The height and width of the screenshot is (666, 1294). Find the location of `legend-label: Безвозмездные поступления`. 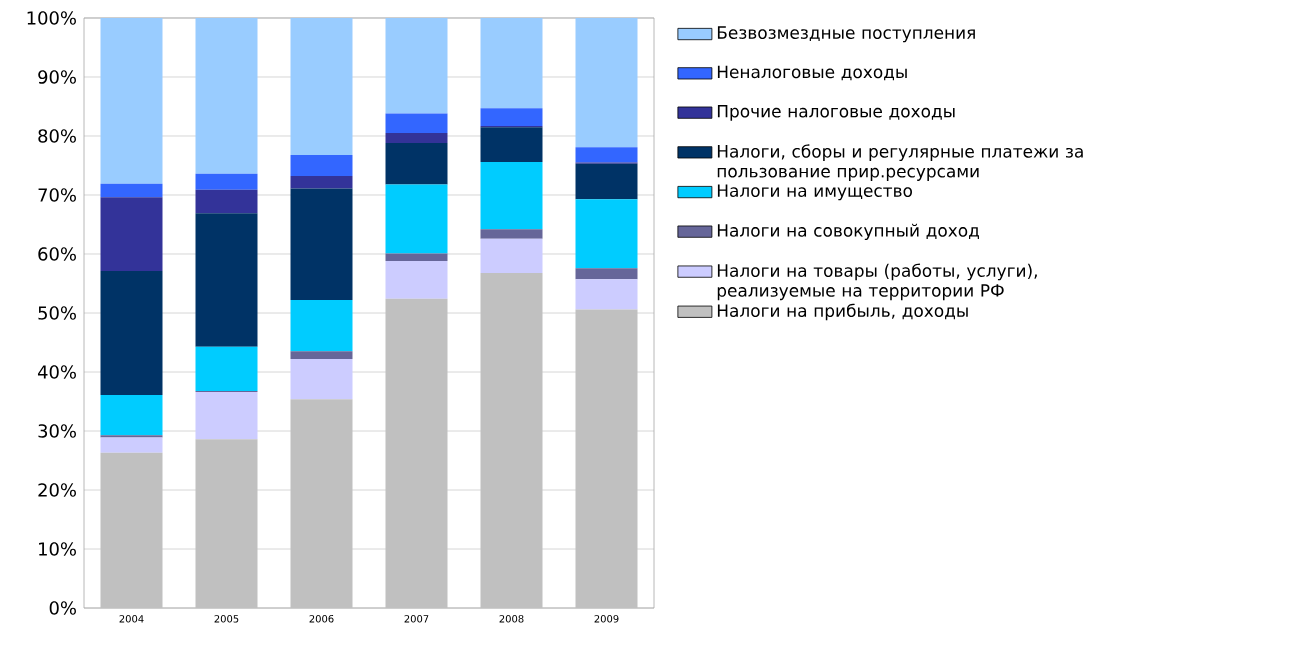

legend-label: Безвозмездные поступления is located at coordinates (846, 34).